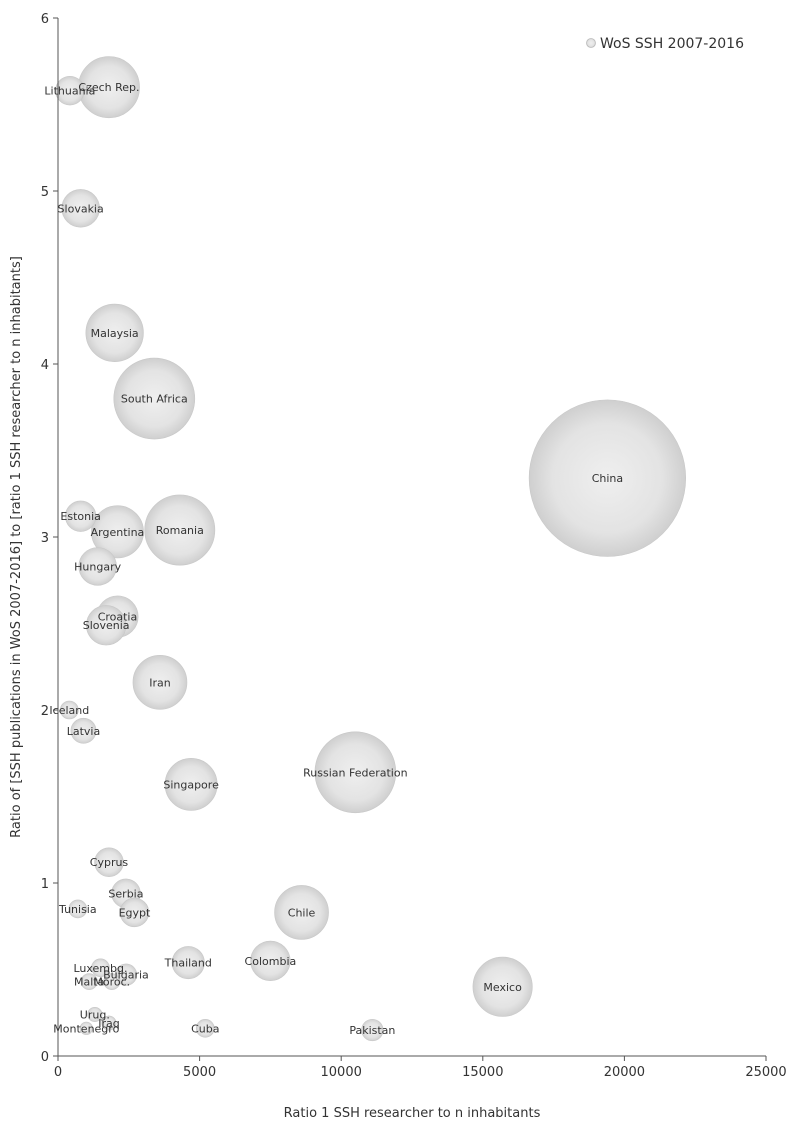 This screenshot has height=1123, width=790. I want to click on x-axis-title: Ratio 1 SSH researcher to n inhabitants, so click(412, 1113).